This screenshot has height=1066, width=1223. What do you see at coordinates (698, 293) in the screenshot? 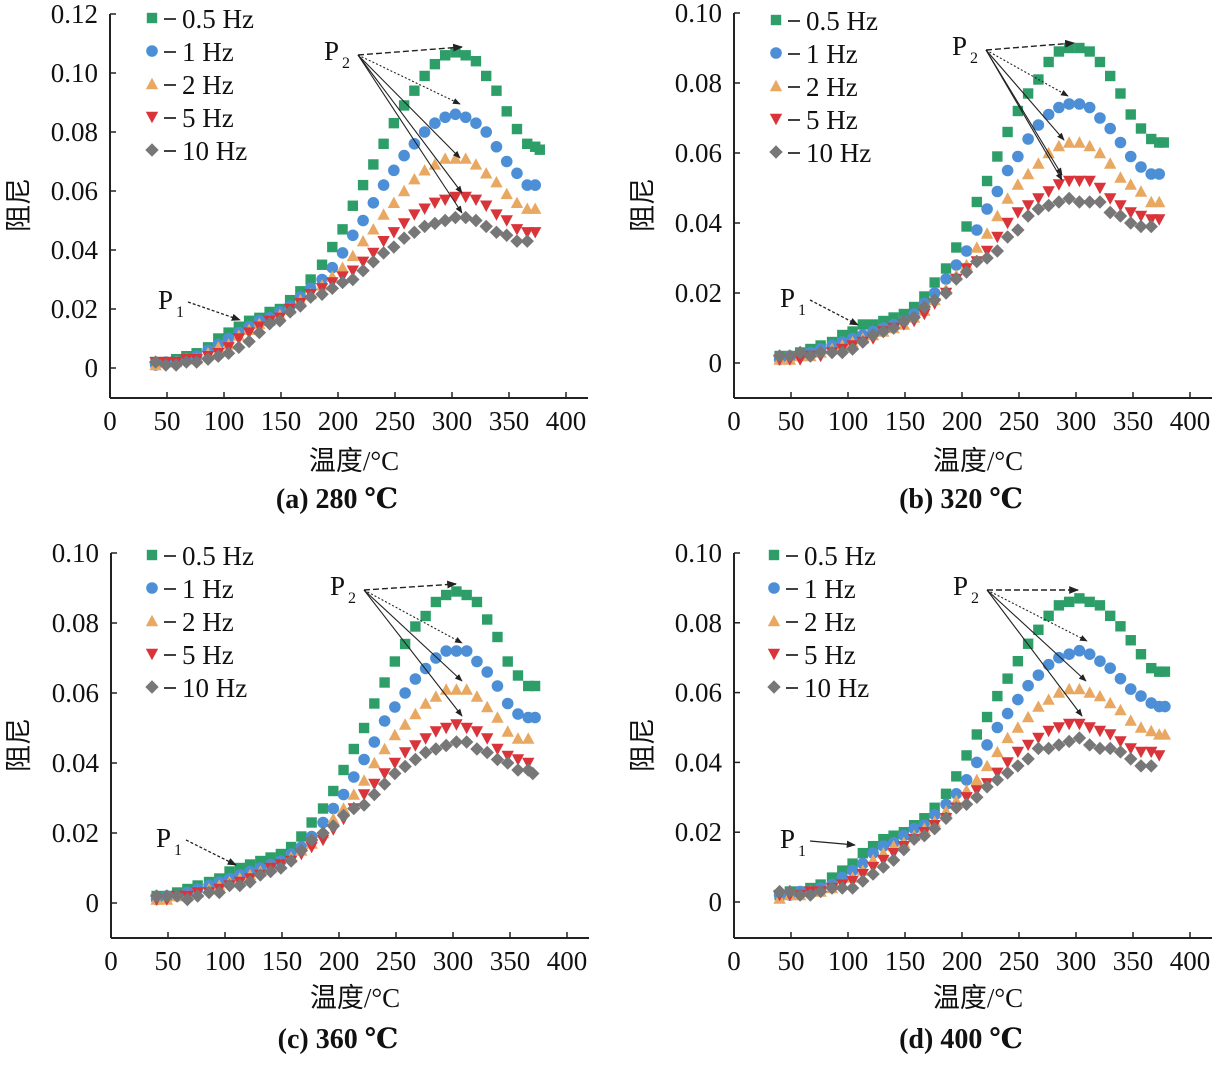
I see `y-tick-label: 0.02` at bounding box center [698, 293].